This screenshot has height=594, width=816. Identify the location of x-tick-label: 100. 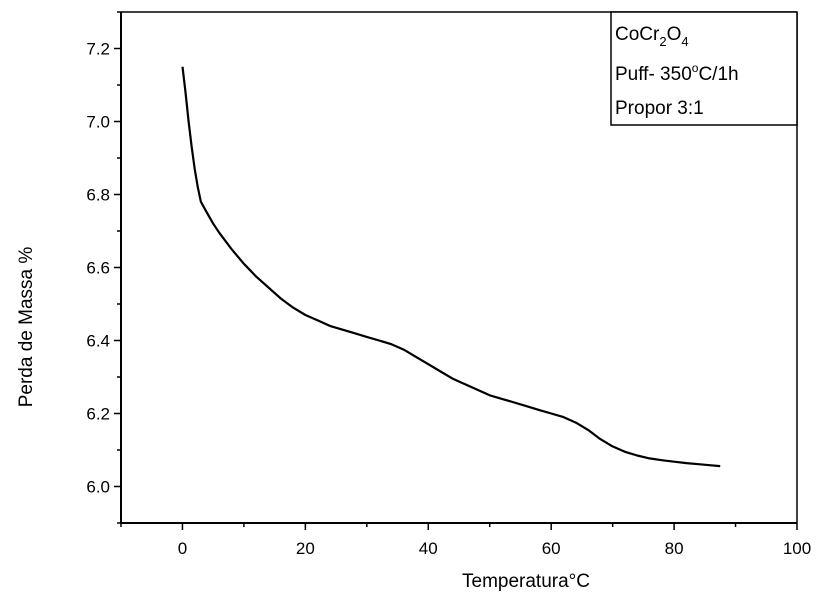
(797, 548).